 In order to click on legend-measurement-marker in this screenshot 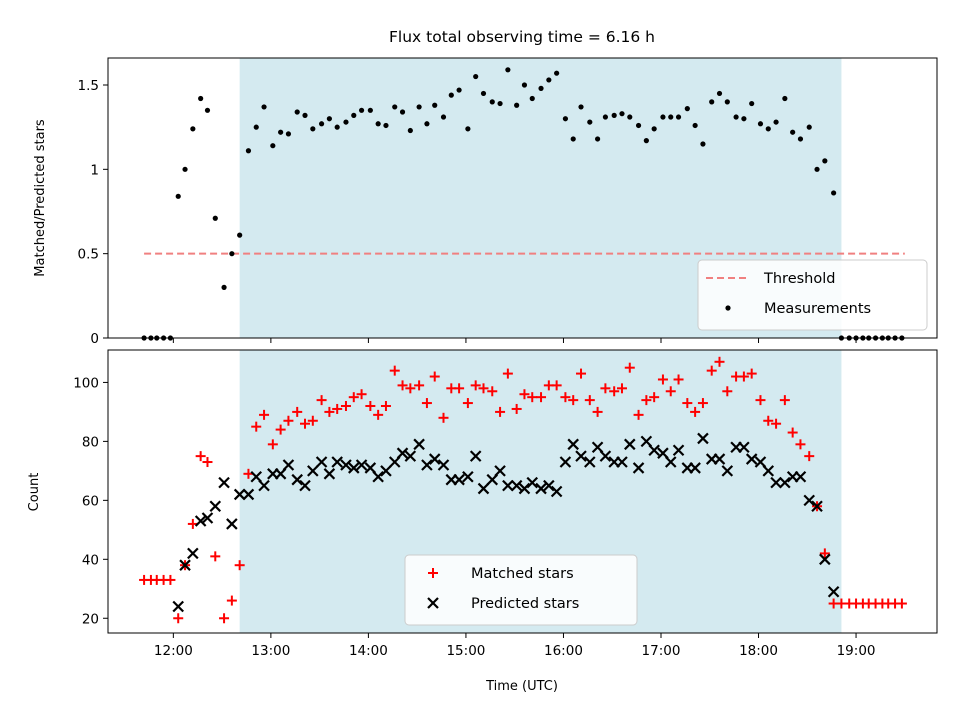, I will do `click(728, 308)`.